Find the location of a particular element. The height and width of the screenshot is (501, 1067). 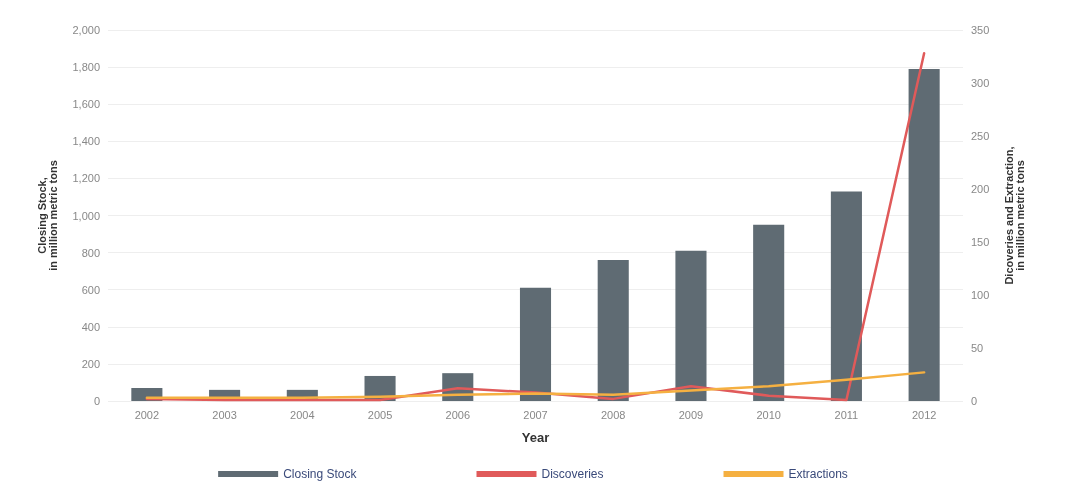

x-tick-label: 2009 is located at coordinates (691, 414).